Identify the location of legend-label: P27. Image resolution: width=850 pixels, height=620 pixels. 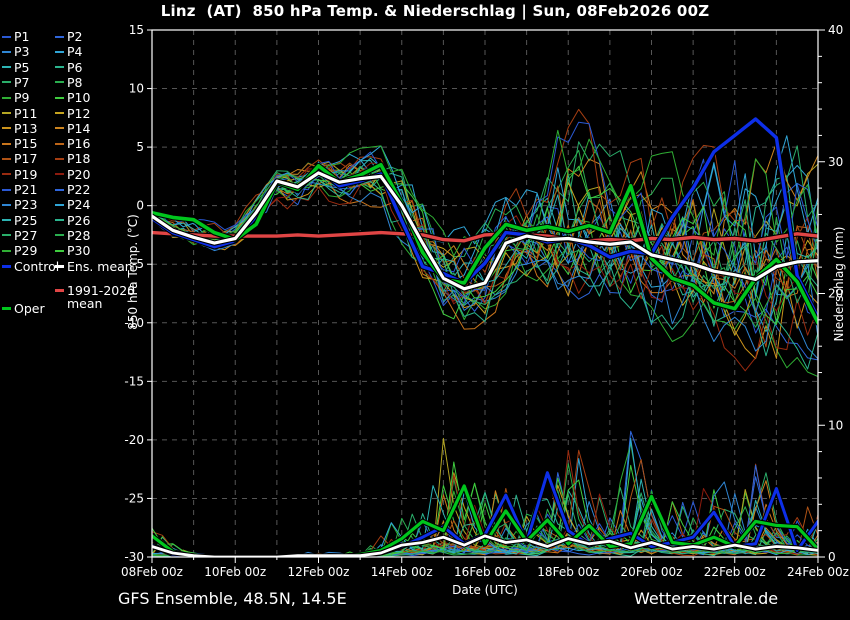
(26, 235).